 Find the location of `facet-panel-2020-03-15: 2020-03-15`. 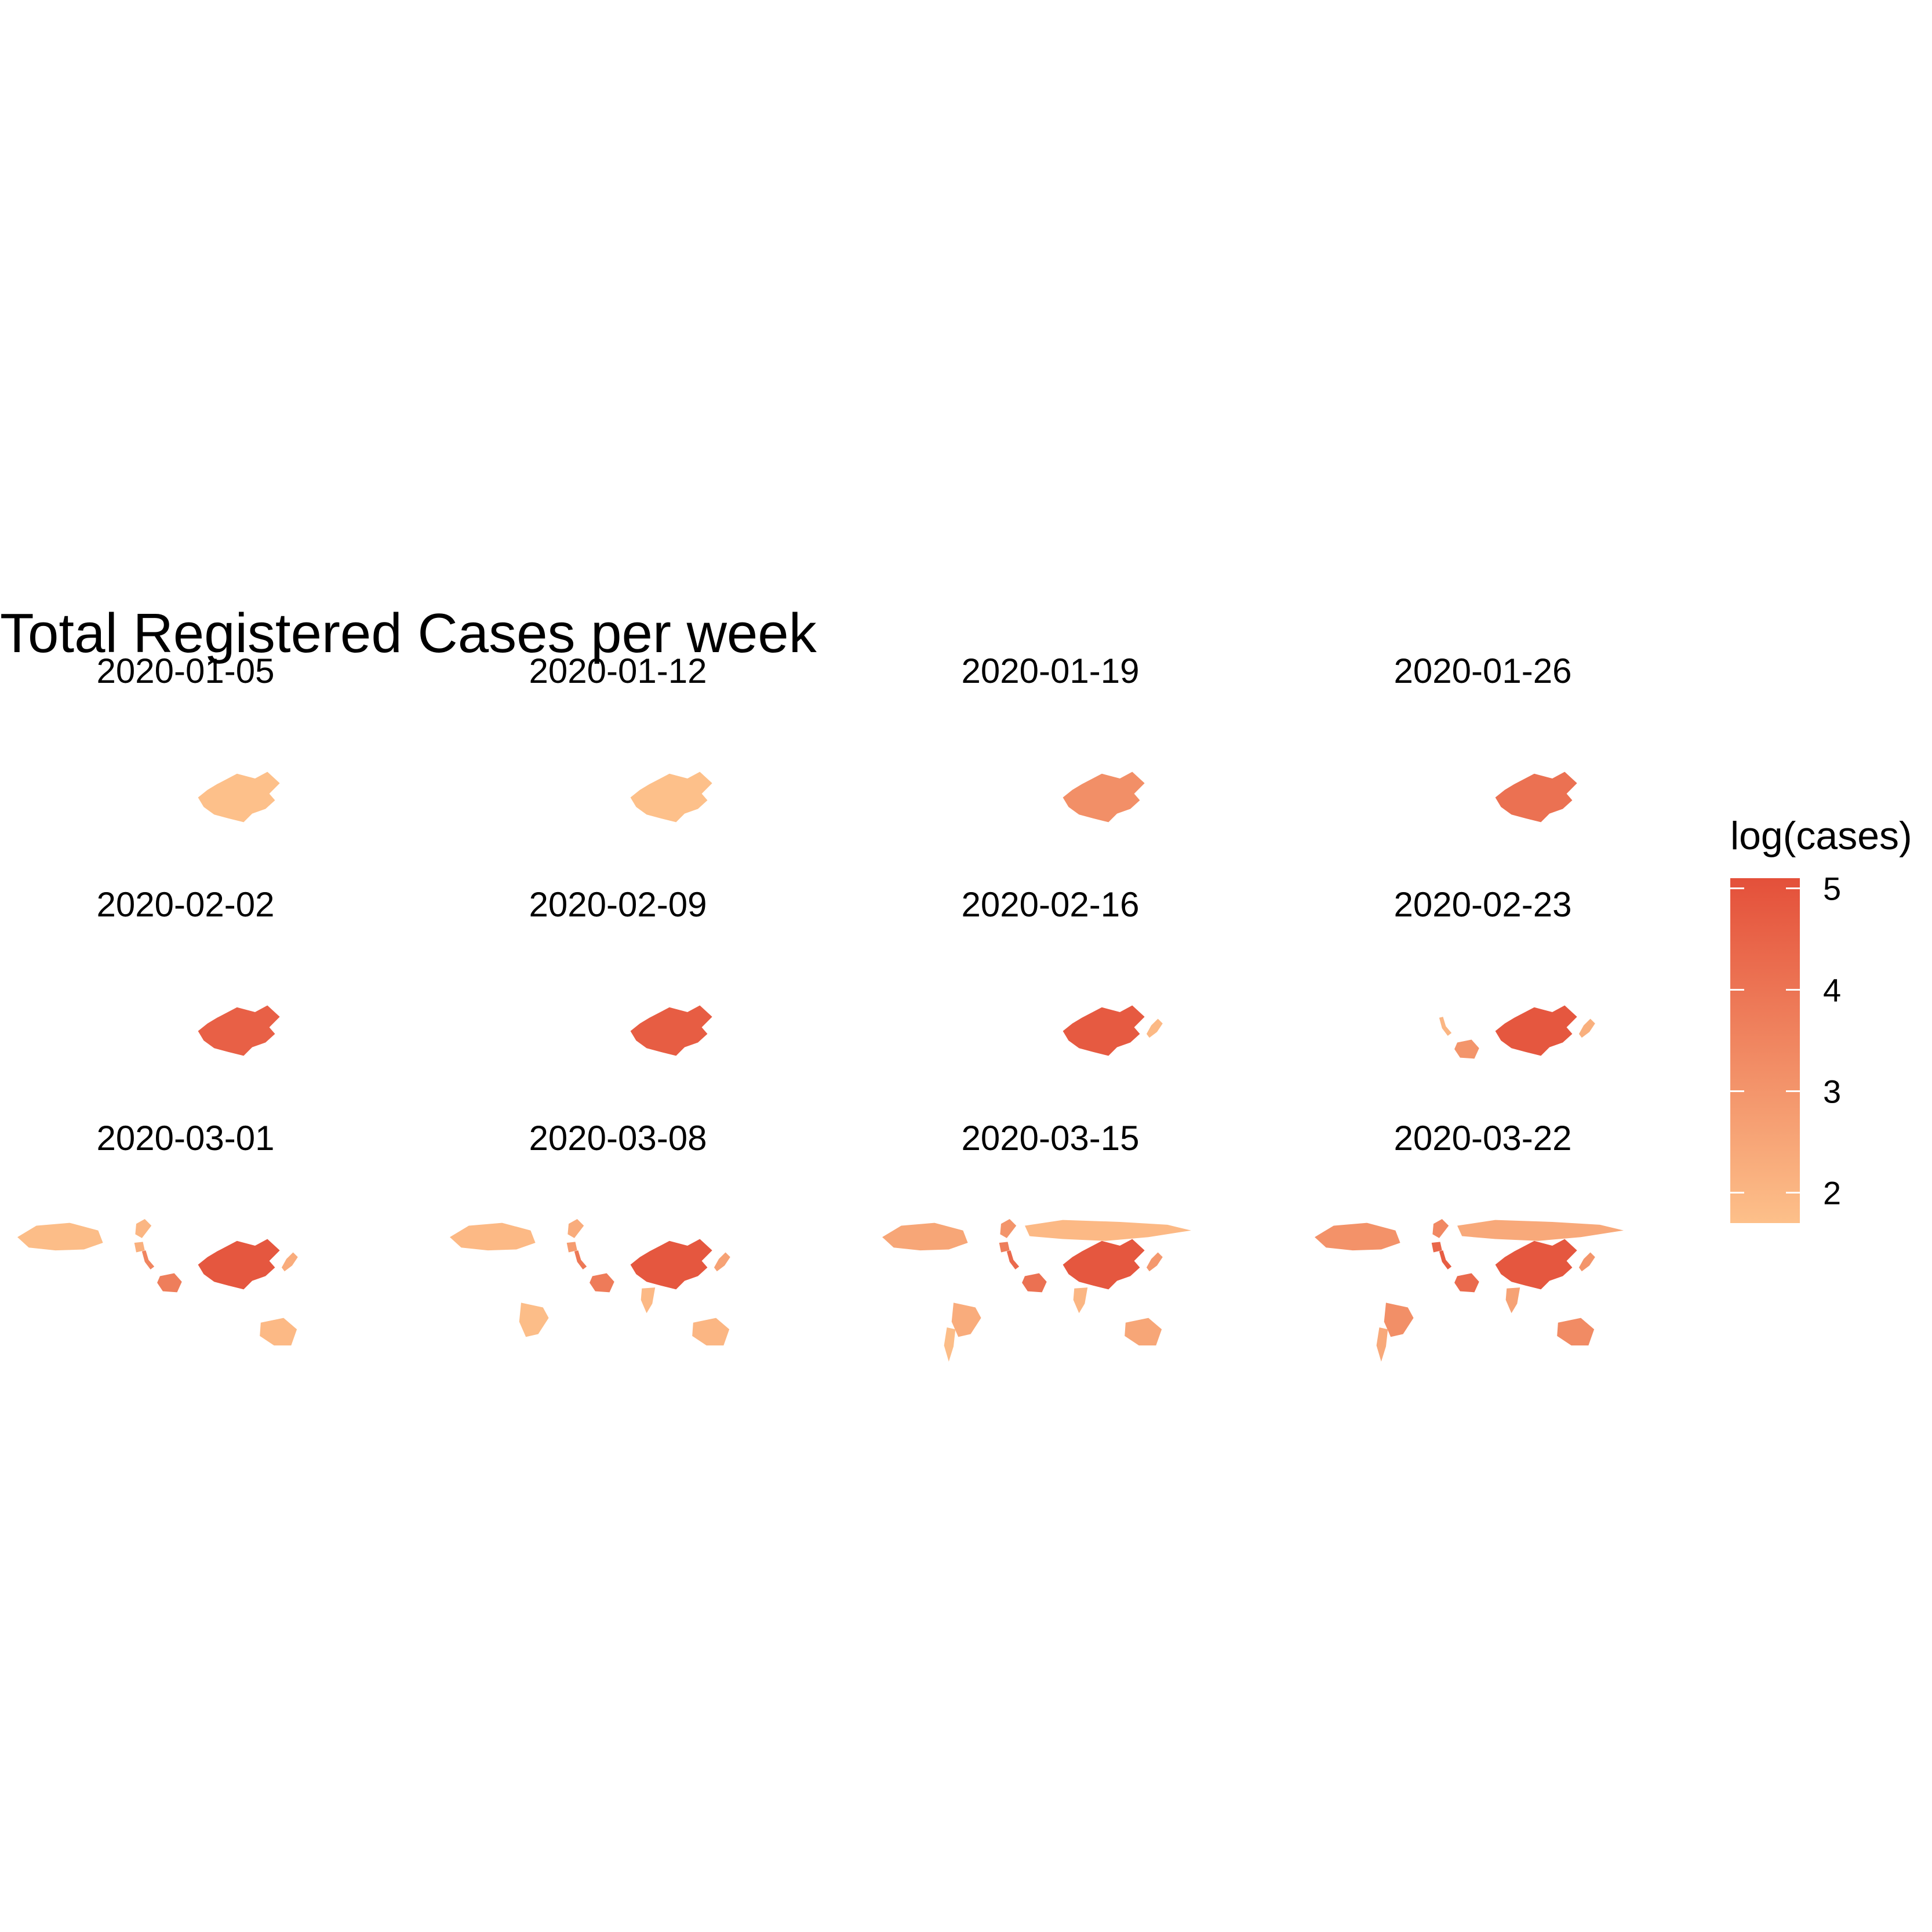

facet-panel-2020-03-15: 2020-03-15 is located at coordinates (1036, 1240).